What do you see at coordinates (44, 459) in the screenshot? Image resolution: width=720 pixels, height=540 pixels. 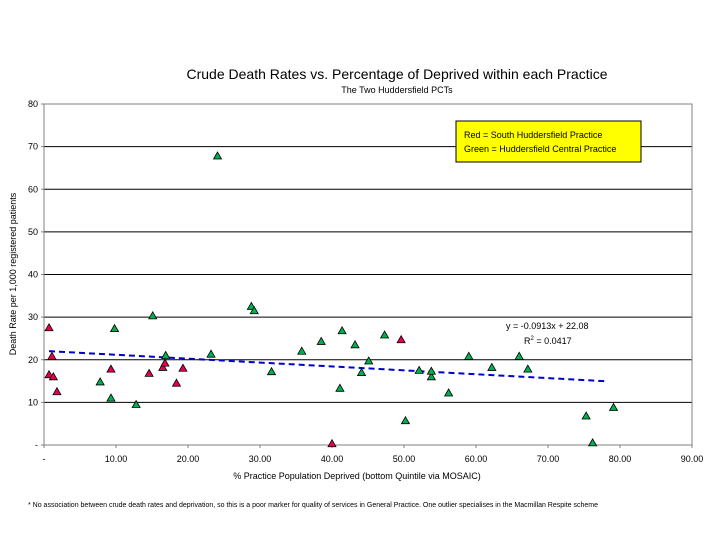 I see `x-tick-label: -` at bounding box center [44, 459].